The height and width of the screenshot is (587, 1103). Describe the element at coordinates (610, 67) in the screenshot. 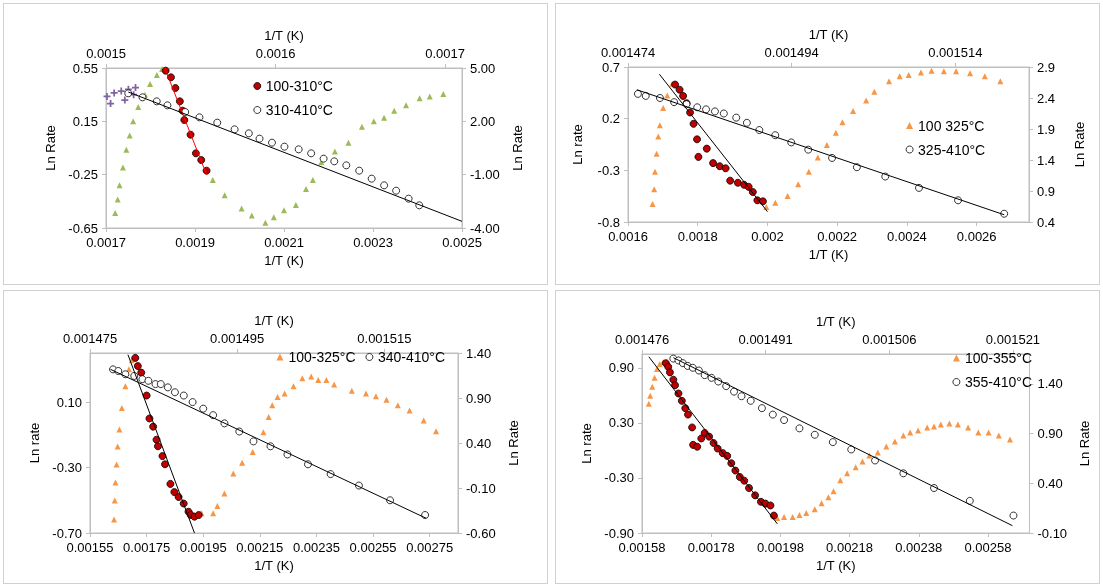

I see `y-tick-label: 0.7` at that location.